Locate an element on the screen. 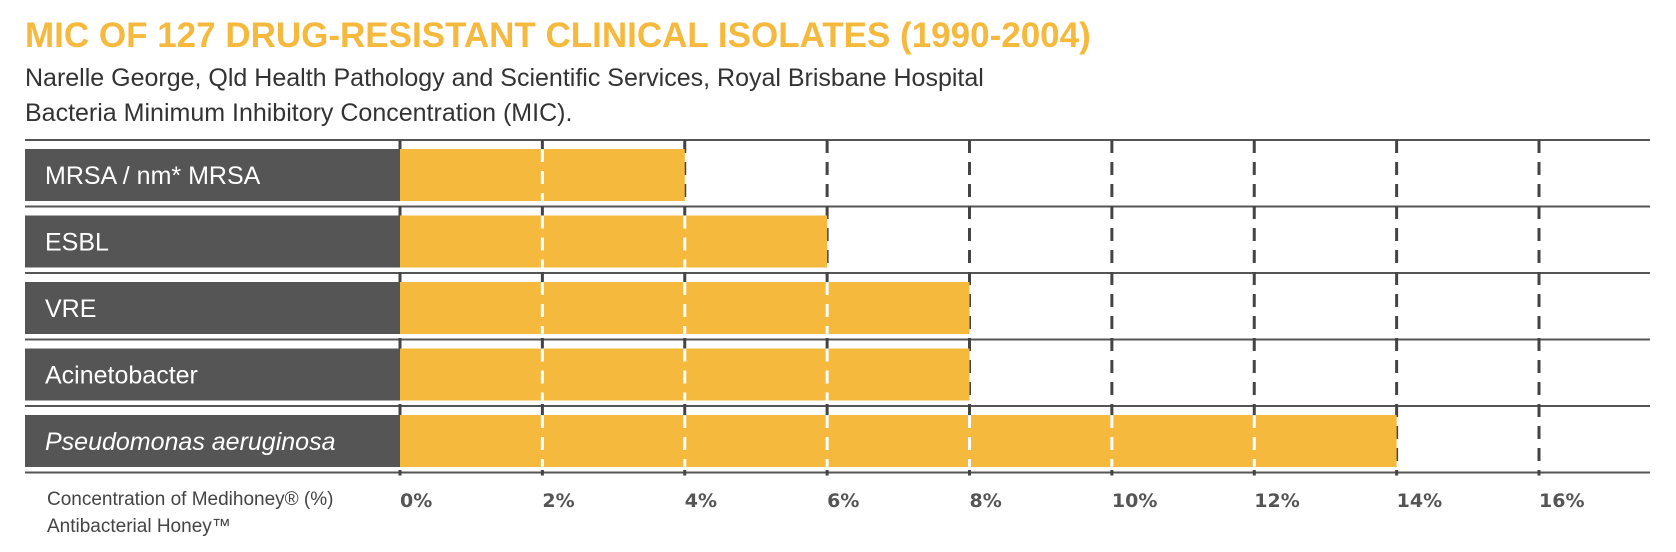 The height and width of the screenshot is (552, 1676). x-tick-label: 2% is located at coordinates (558, 501).